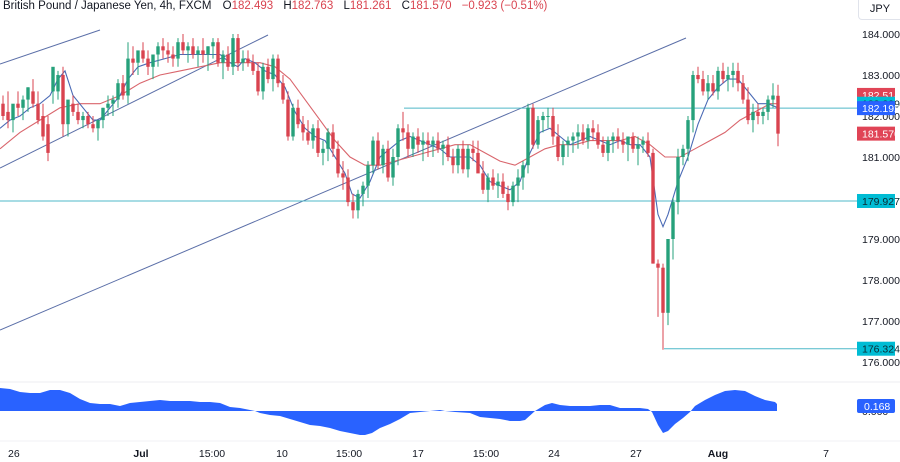 The width and height of the screenshot is (900, 462). What do you see at coordinates (370, 6) in the screenshot?
I see `low-value: 181.261` at bounding box center [370, 6].